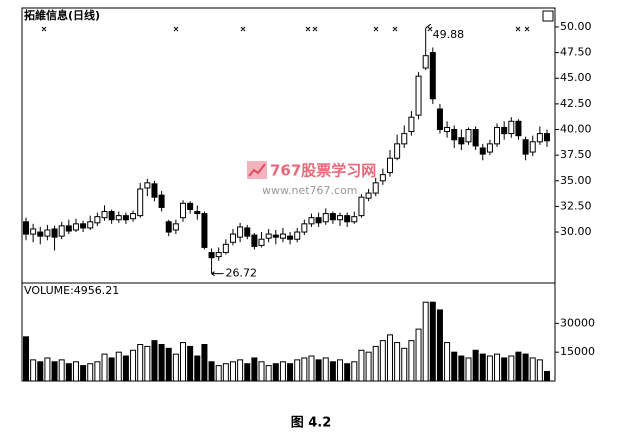  What do you see at coordinates (71, 290) in the screenshot?
I see `volume-title: VOLUME:4956.21` at bounding box center [71, 290].